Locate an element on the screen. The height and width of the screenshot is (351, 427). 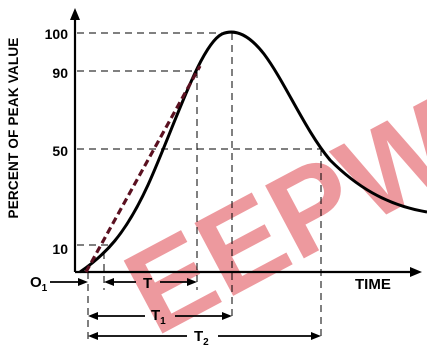
x-axis-arrow-icon is located at coordinates (416, 272).